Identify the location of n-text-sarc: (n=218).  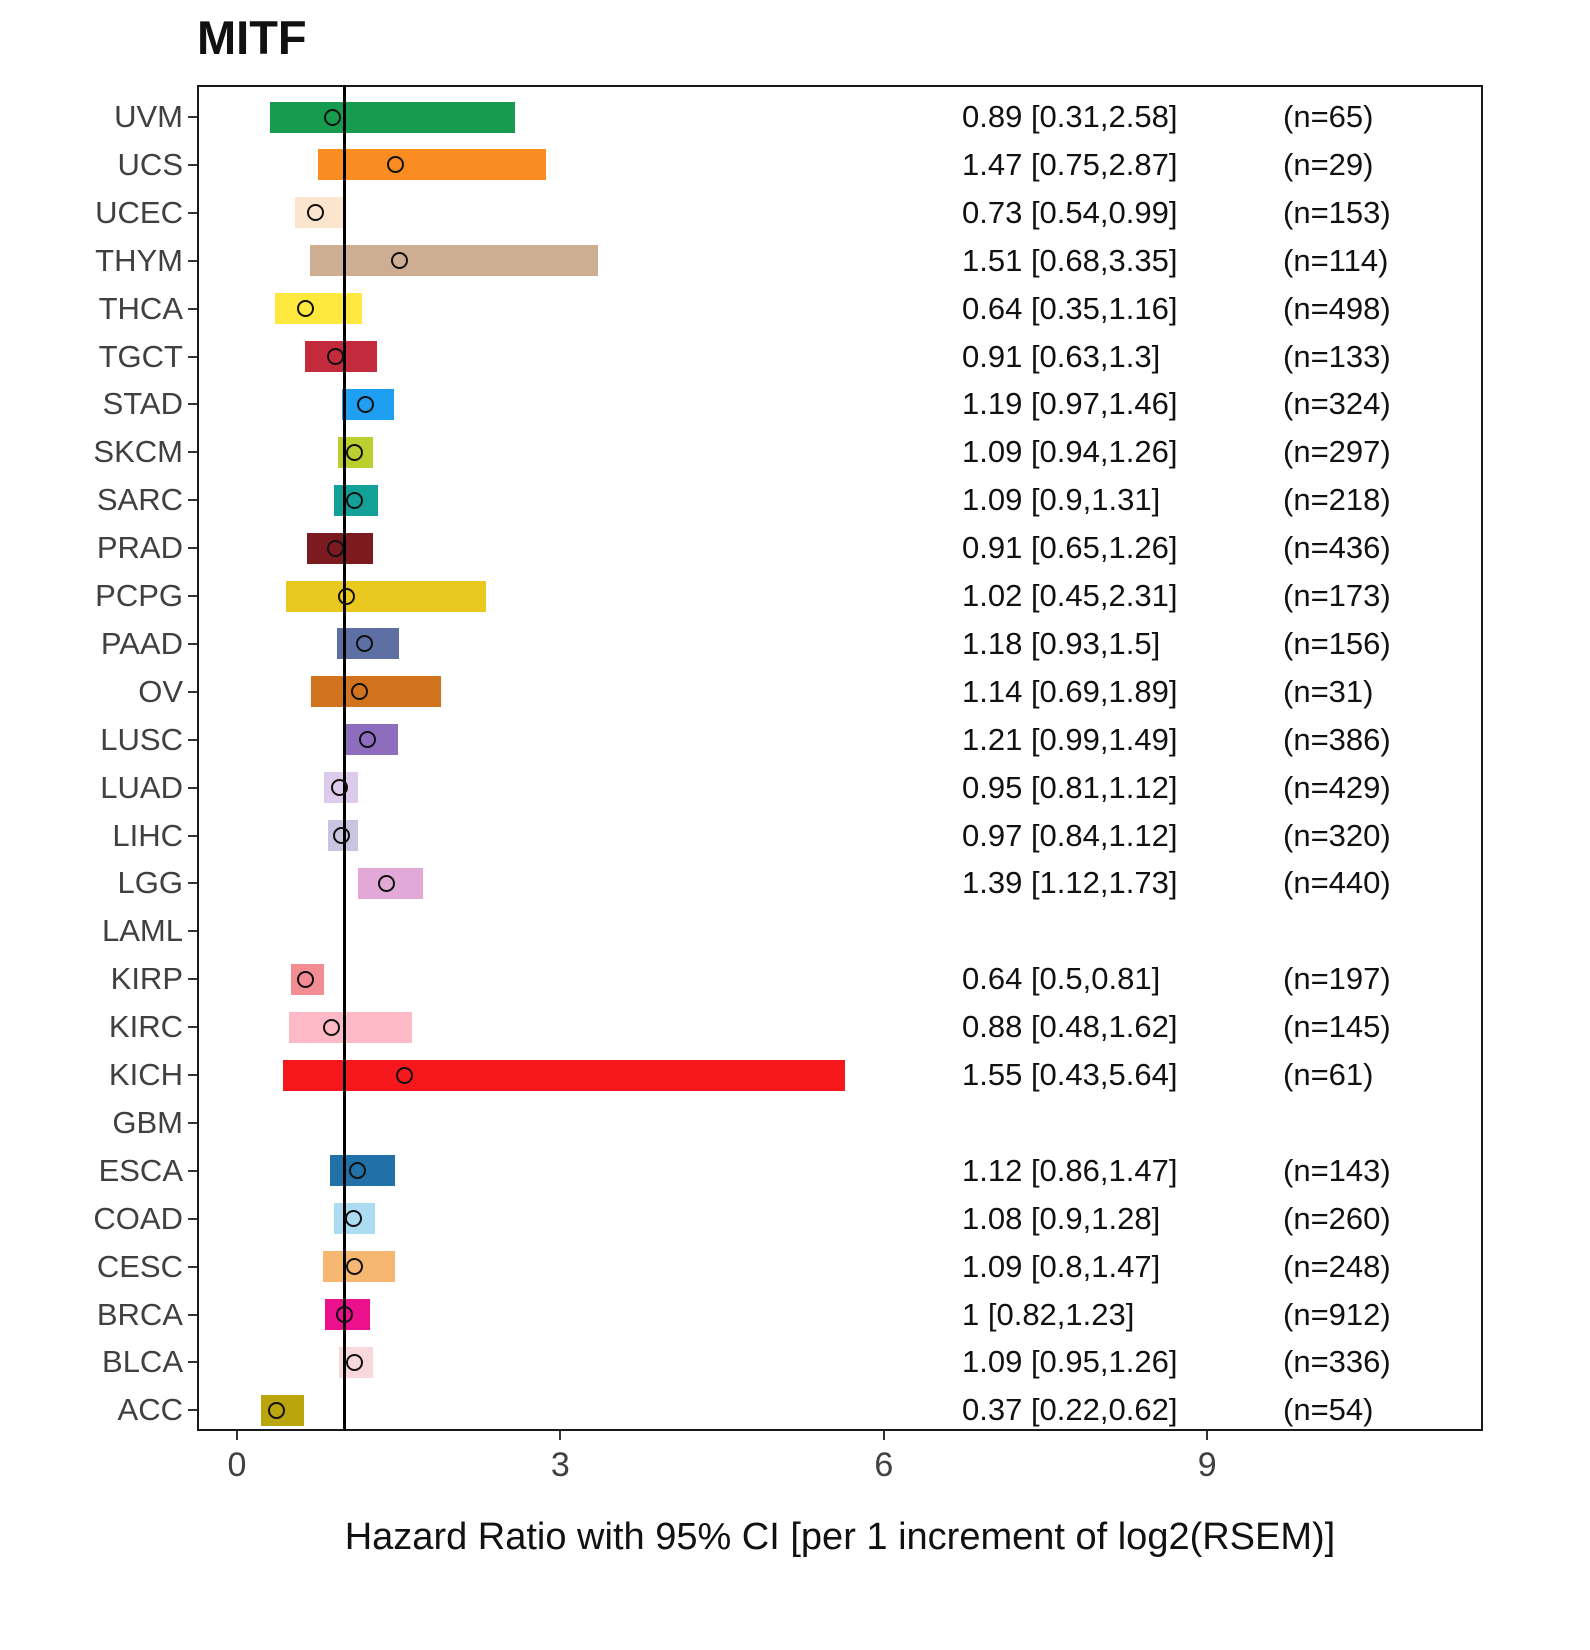
(1337, 500).